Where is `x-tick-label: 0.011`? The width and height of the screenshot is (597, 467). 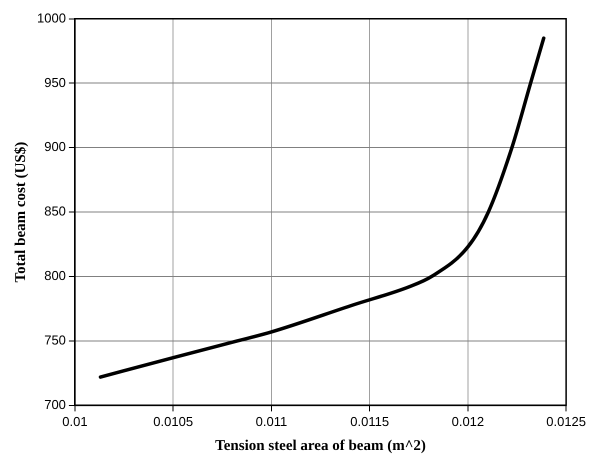 x-tick-label: 0.011 is located at coordinates (272, 421).